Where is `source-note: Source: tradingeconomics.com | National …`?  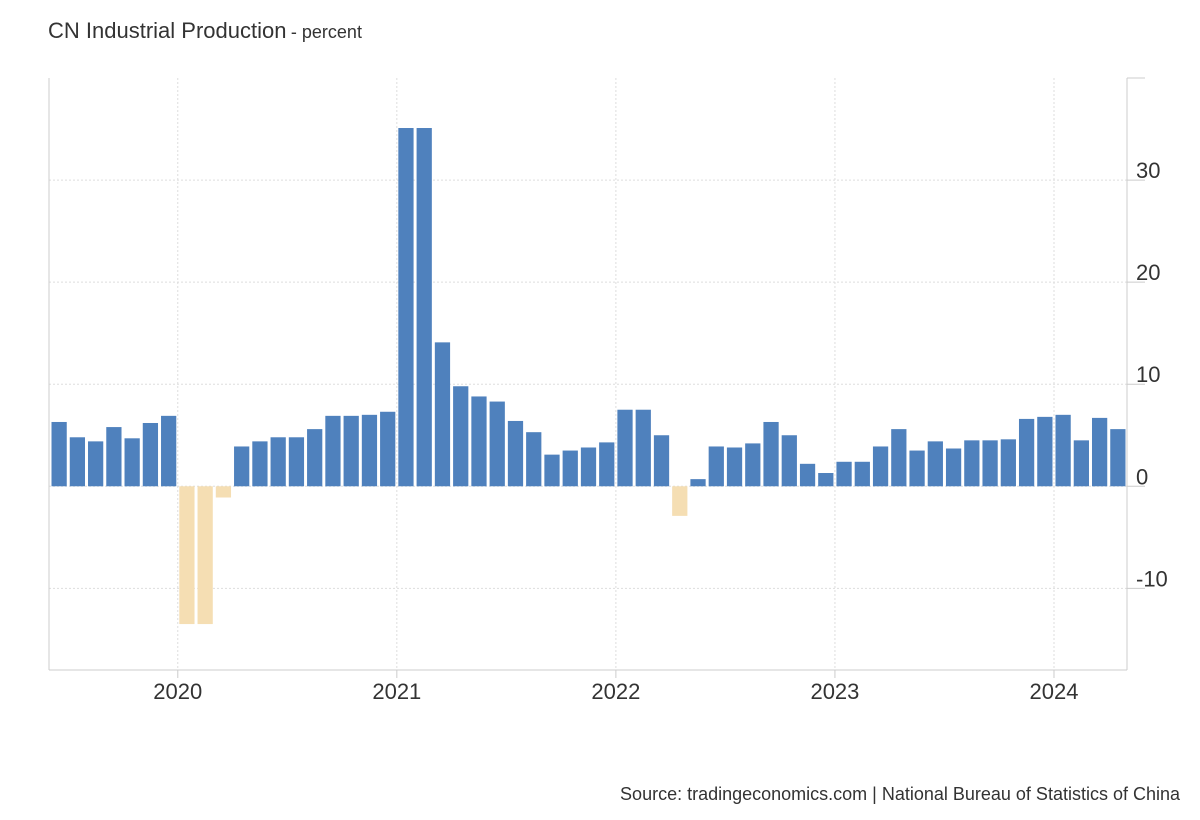 source-note: Source: tradingeconomics.com | National … is located at coordinates (900, 794).